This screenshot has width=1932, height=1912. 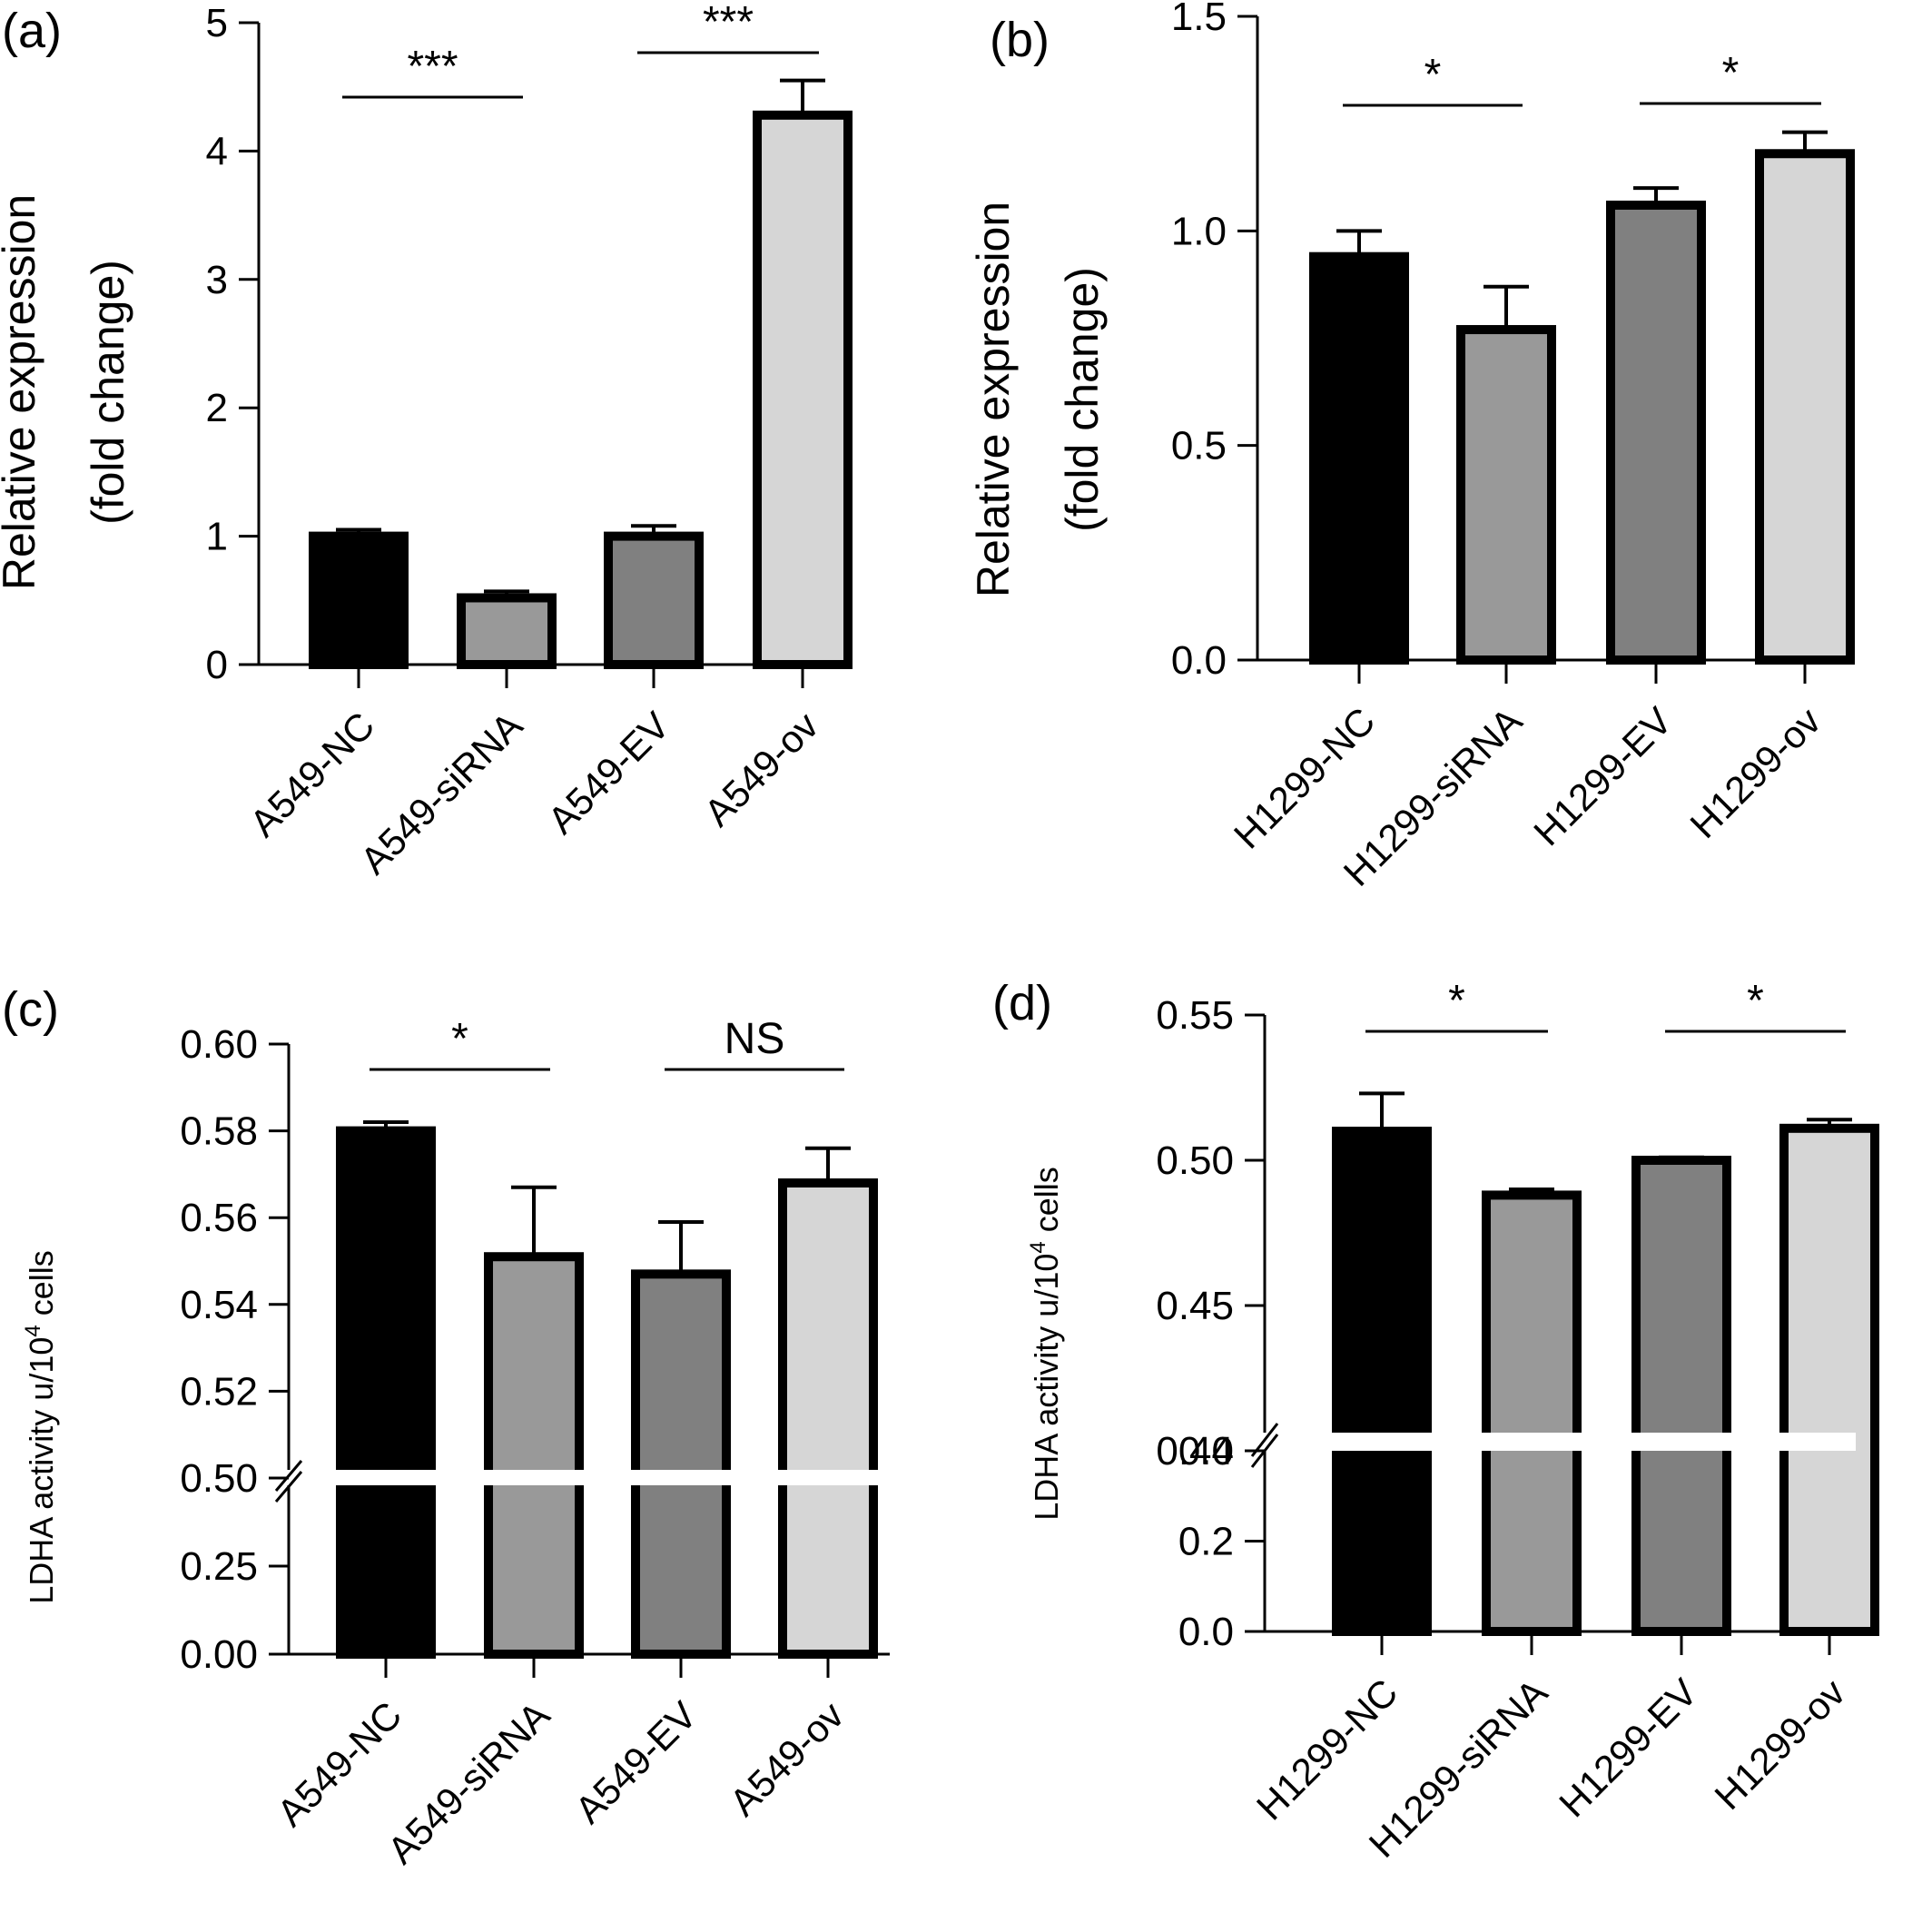 What do you see at coordinates (1195, 1016) in the screenshot?
I see `y-tick-label: 0.55` at bounding box center [1195, 1016].